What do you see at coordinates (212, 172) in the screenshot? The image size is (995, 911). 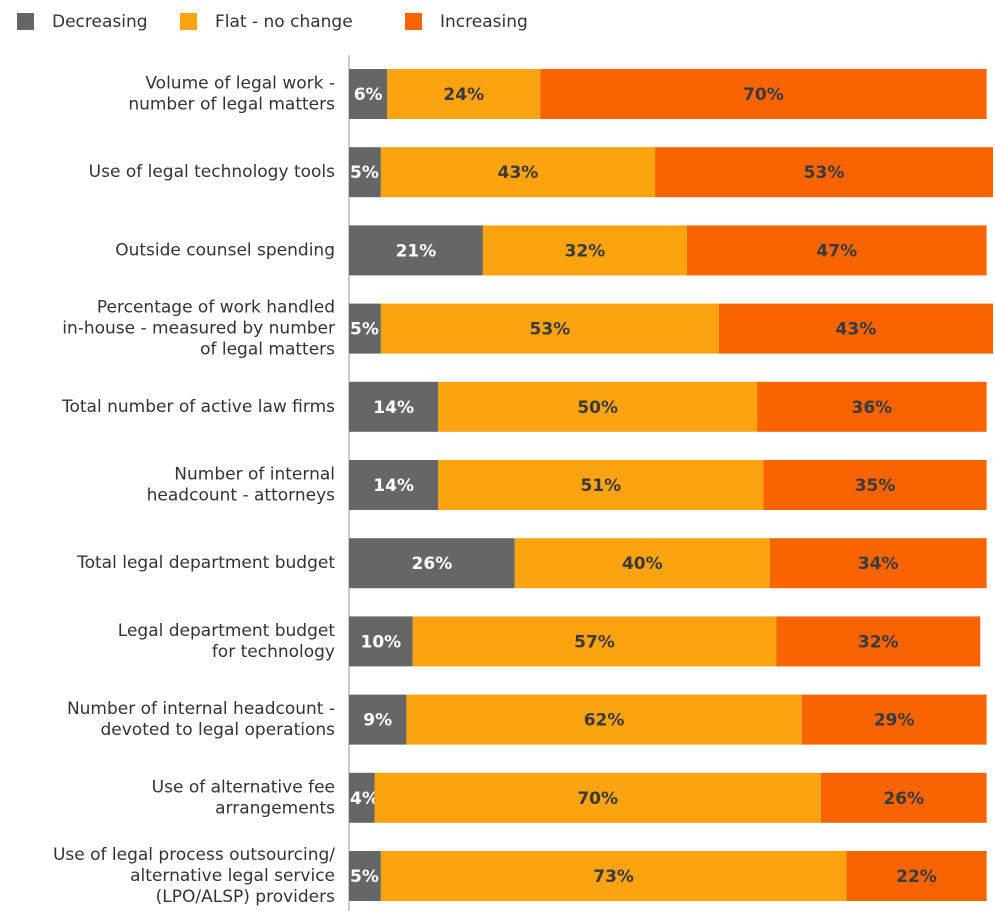 I see `y-tick-label: Use of legal technology tools` at bounding box center [212, 172].